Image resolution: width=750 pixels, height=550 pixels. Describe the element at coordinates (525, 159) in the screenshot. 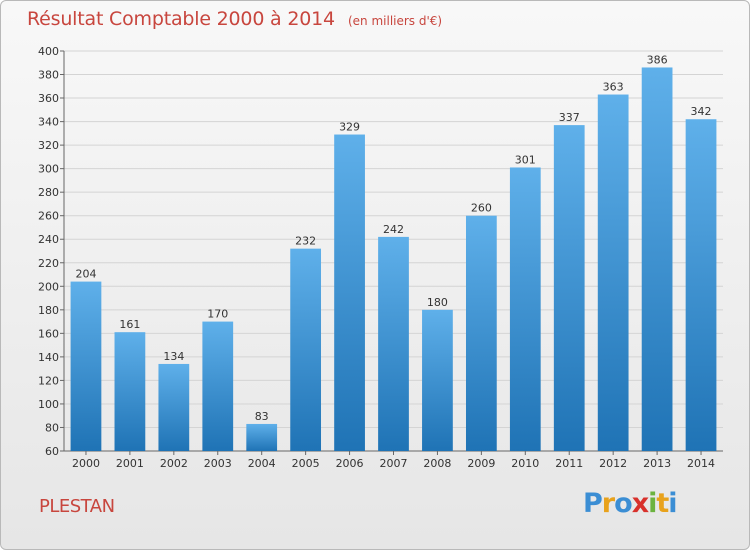

I see `bar-value-label: 301` at that location.